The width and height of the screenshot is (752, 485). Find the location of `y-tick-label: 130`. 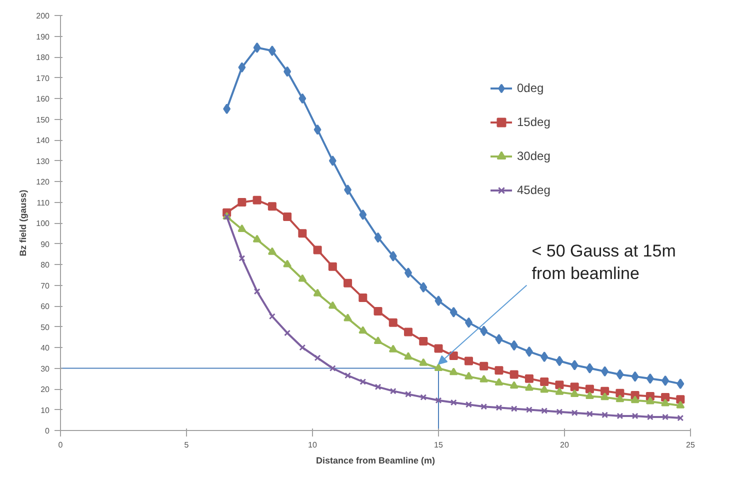

y-tick-label: 130 is located at coordinates (43, 161).